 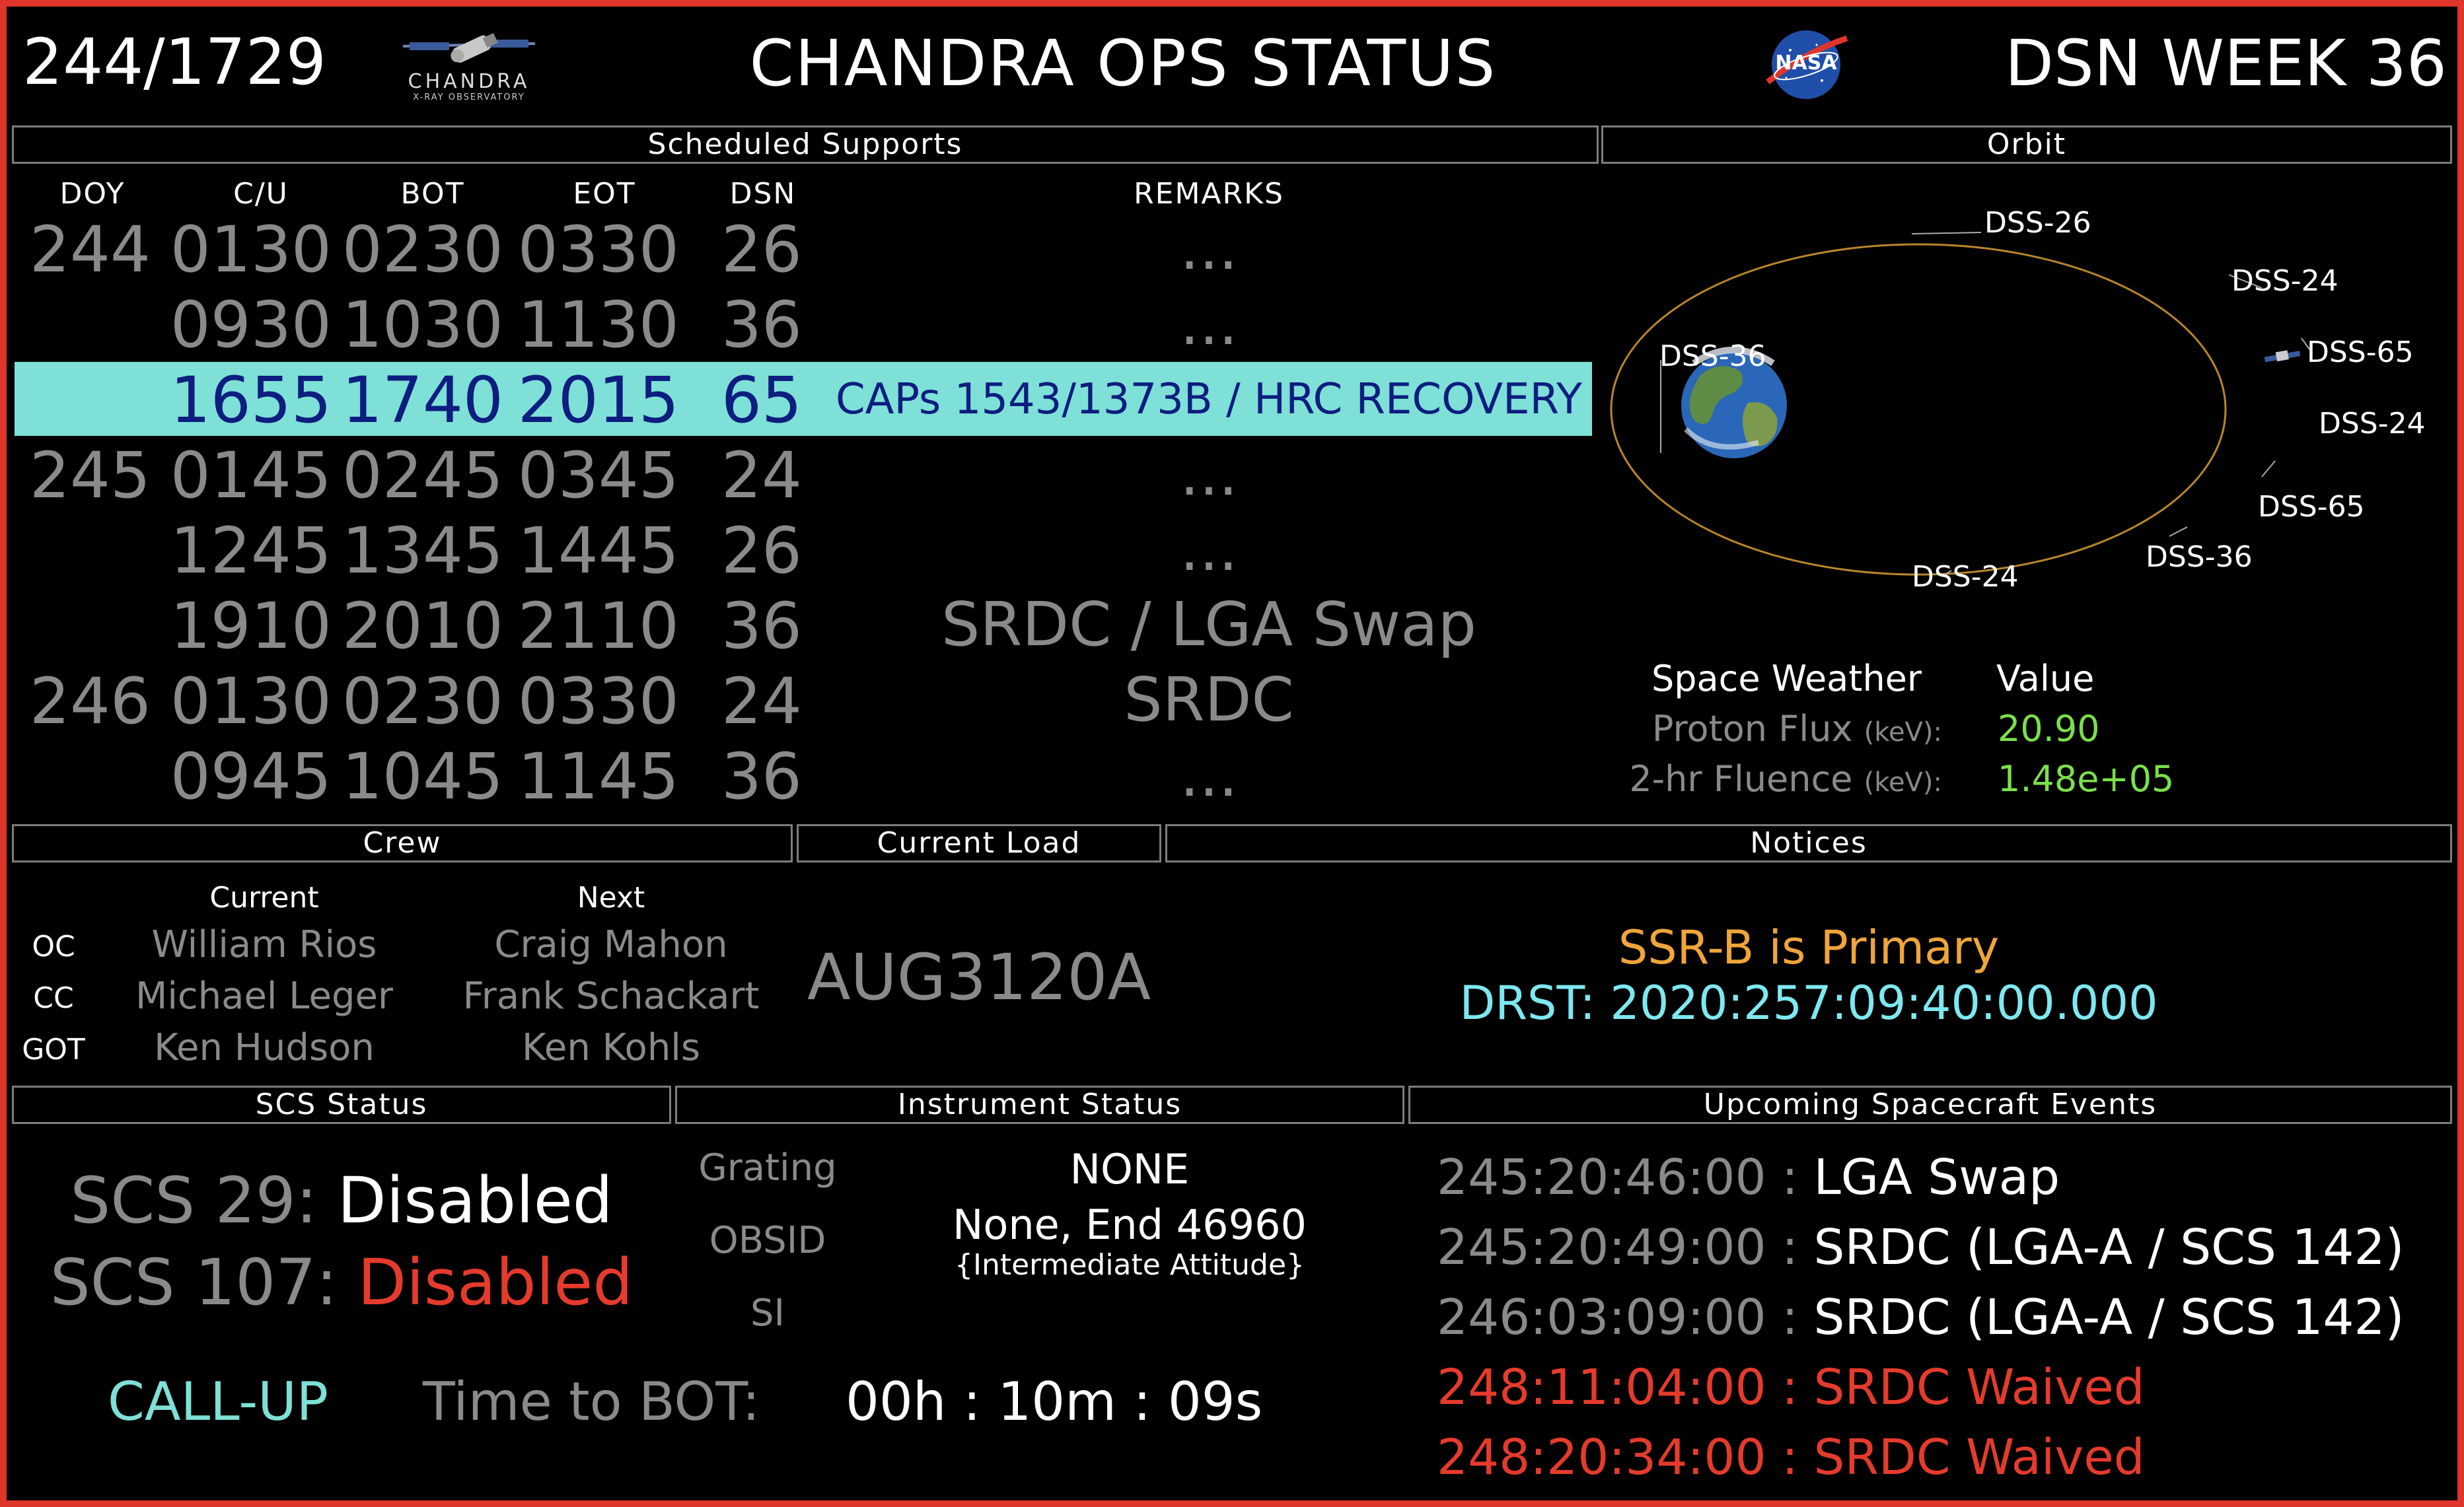 I want to click on orbit-label-dss24-a: DSS-24, so click(x=2284, y=281).